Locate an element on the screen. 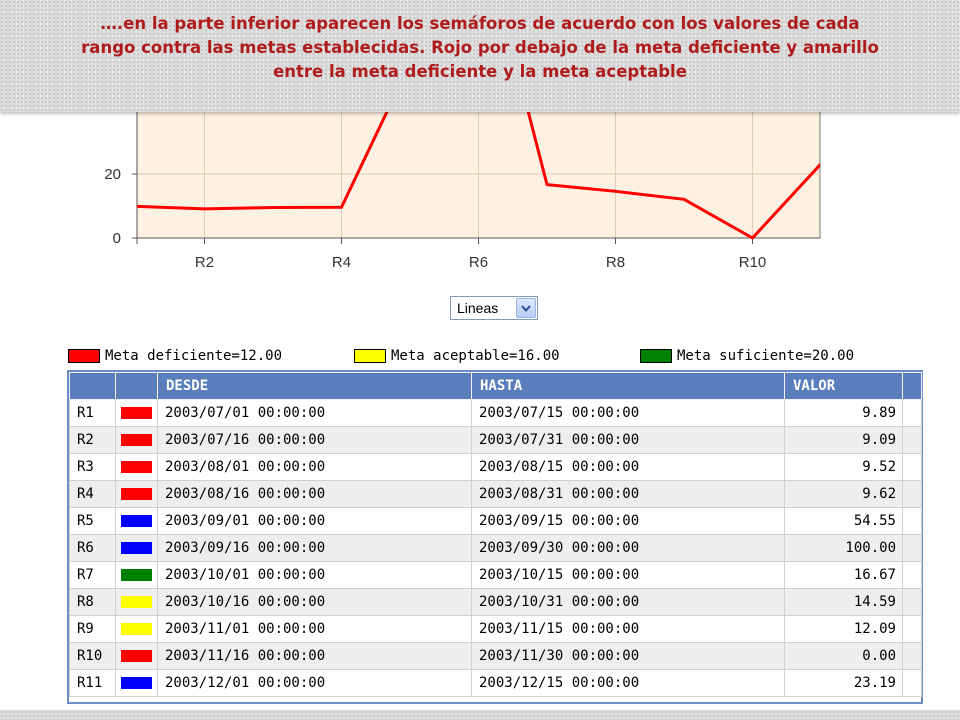  header-id is located at coordinates (92, 386).